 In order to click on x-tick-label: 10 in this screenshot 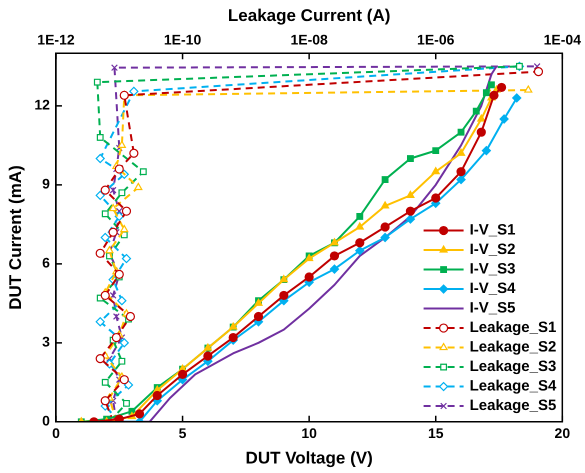, I will do `click(309, 433)`.